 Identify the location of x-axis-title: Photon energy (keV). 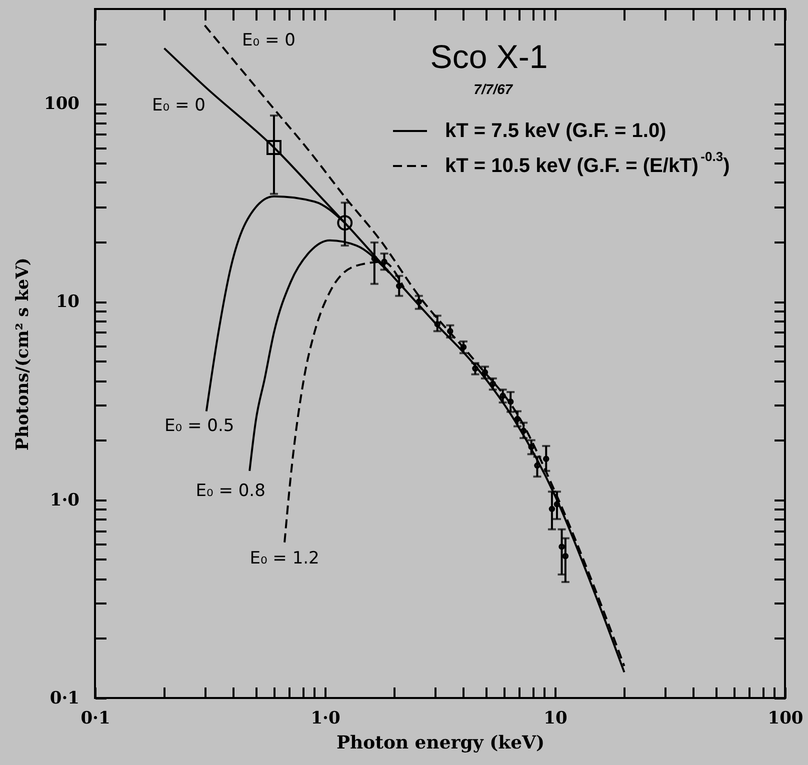
(440, 743).